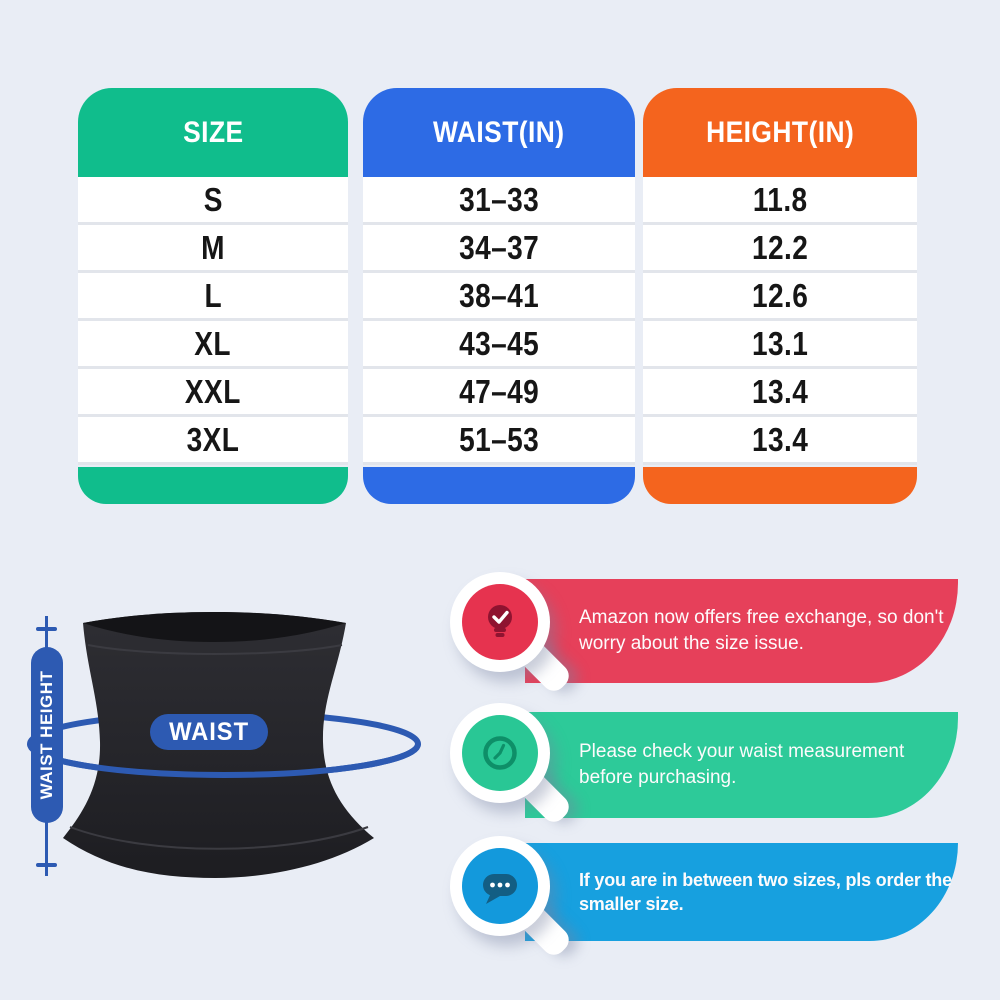  I want to click on waist-height-label: WAIST HEIGHT, so click(46, 735).